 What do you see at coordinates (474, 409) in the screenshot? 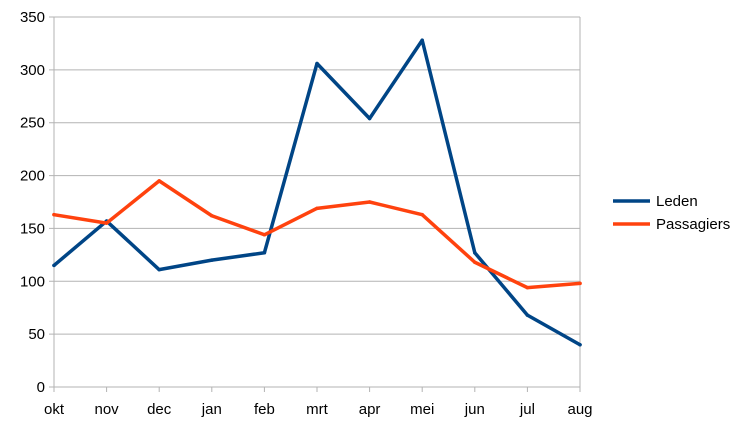
I see `x-tick-label: jun` at bounding box center [474, 409].